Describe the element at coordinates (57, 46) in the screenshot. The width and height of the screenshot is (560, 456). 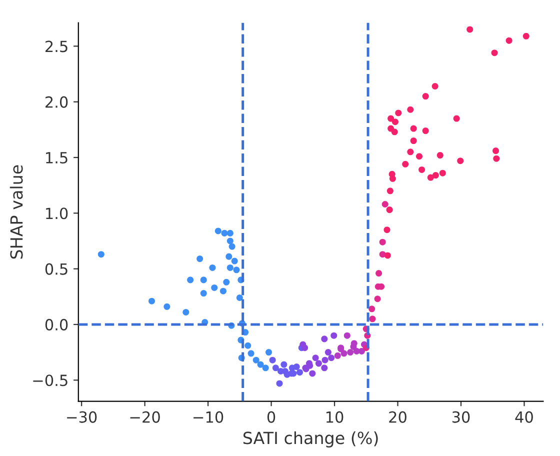
I see `y-tick-label: 2.5` at that location.